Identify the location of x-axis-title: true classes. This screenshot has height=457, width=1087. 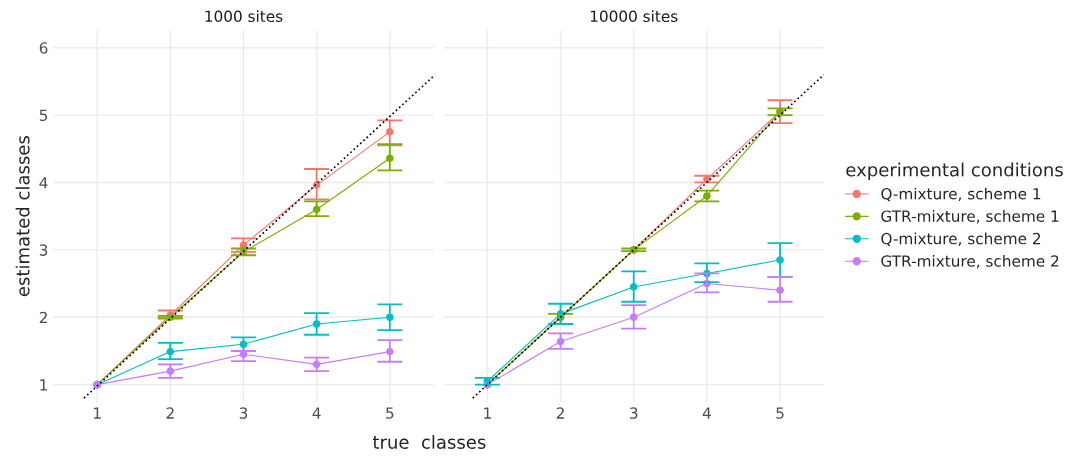
(429, 441).